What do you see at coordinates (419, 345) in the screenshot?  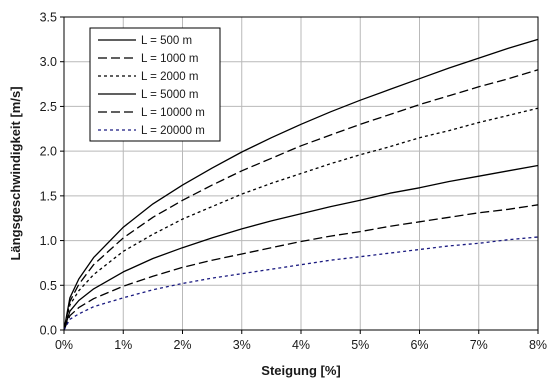 I see `x-tick-label: 6%` at bounding box center [419, 345].